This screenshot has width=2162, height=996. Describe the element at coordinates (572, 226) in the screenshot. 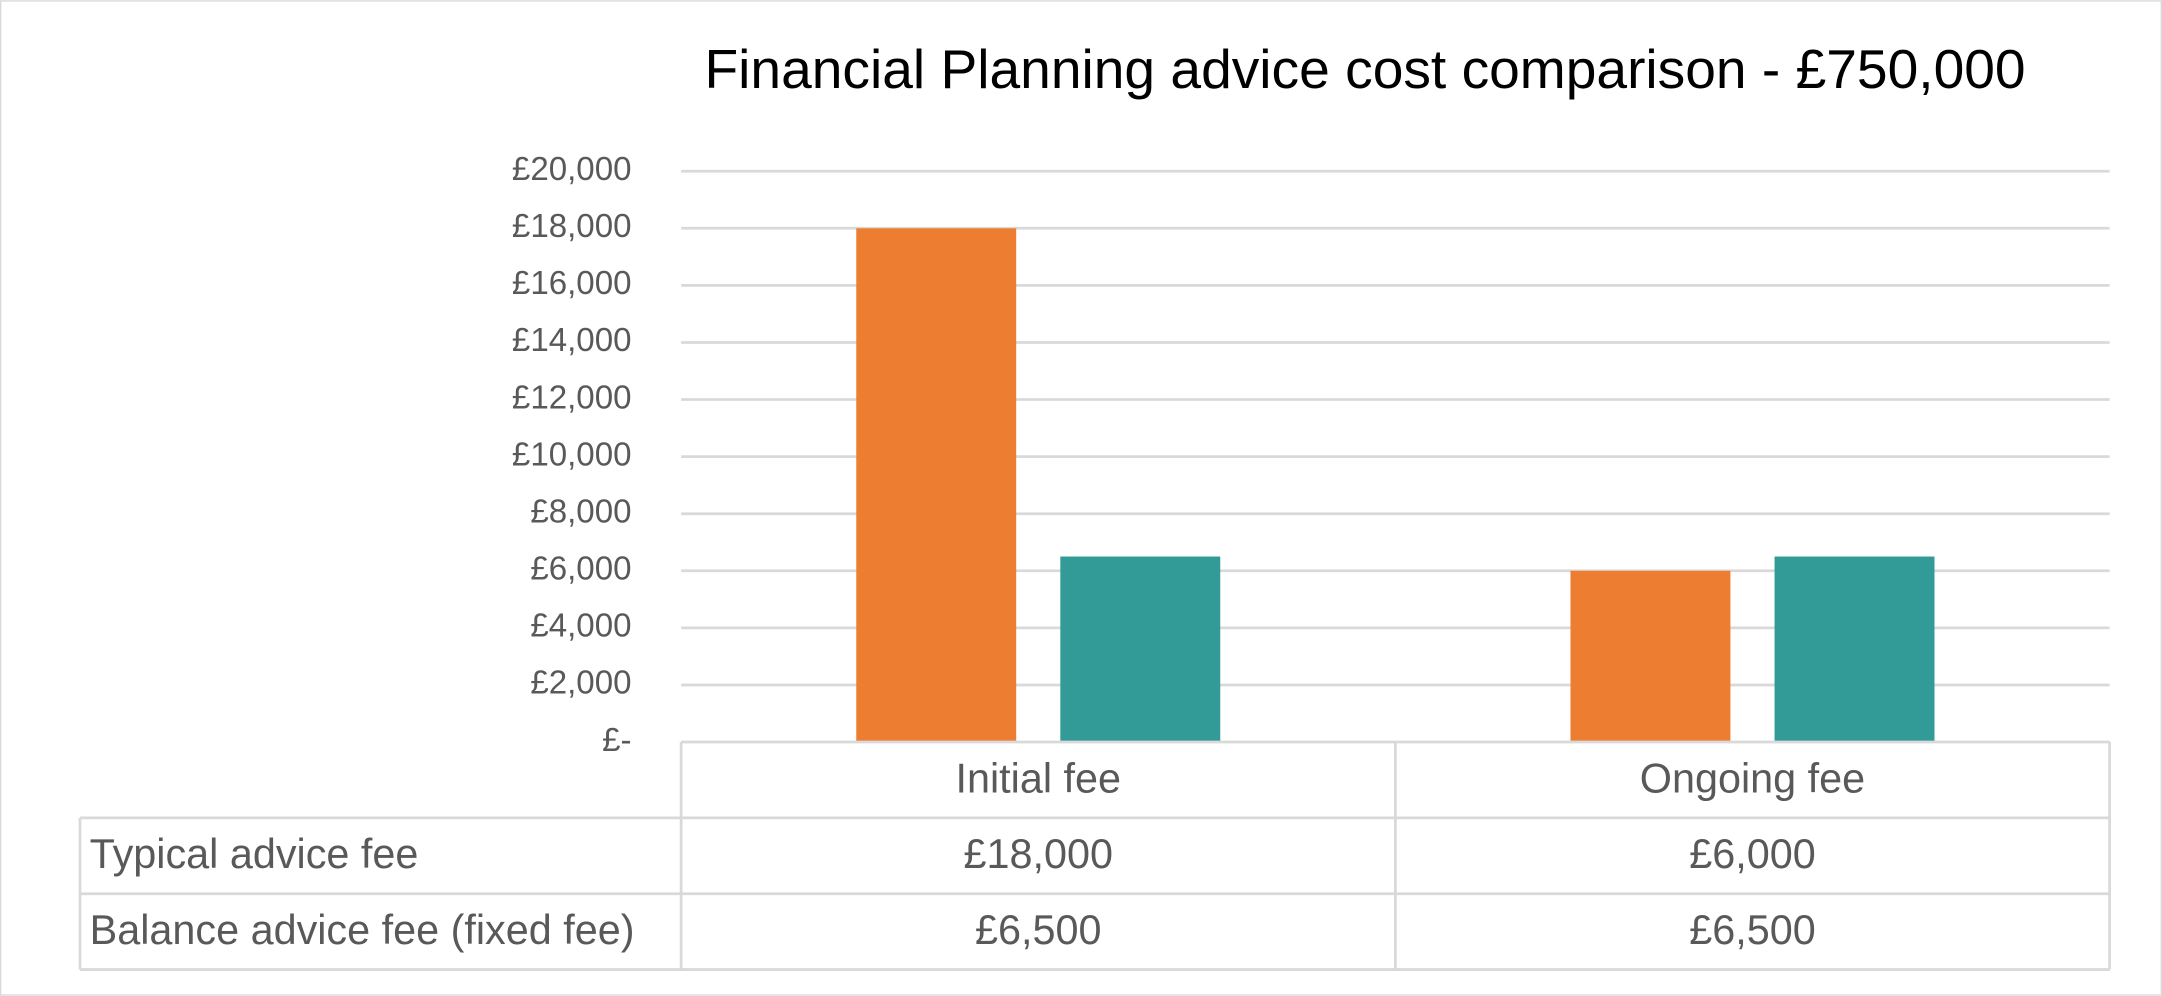

I see `y-tick-label: £18,000` at that location.